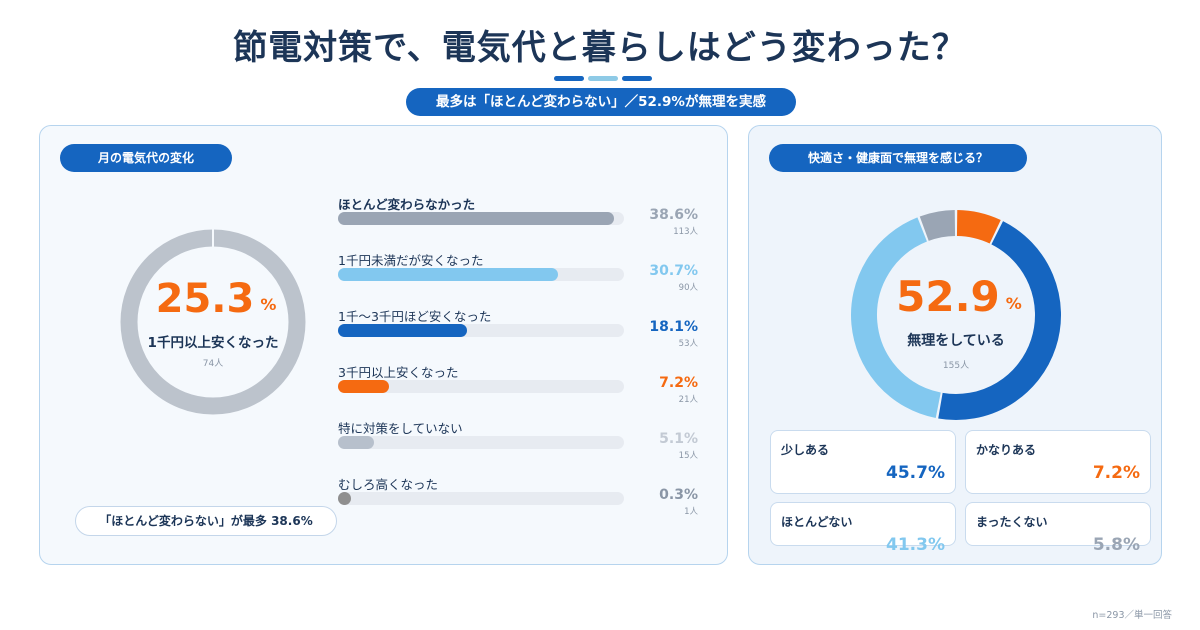  Describe the element at coordinates (213, 364) in the screenshot. I see `left-donut-count: 74人` at that location.